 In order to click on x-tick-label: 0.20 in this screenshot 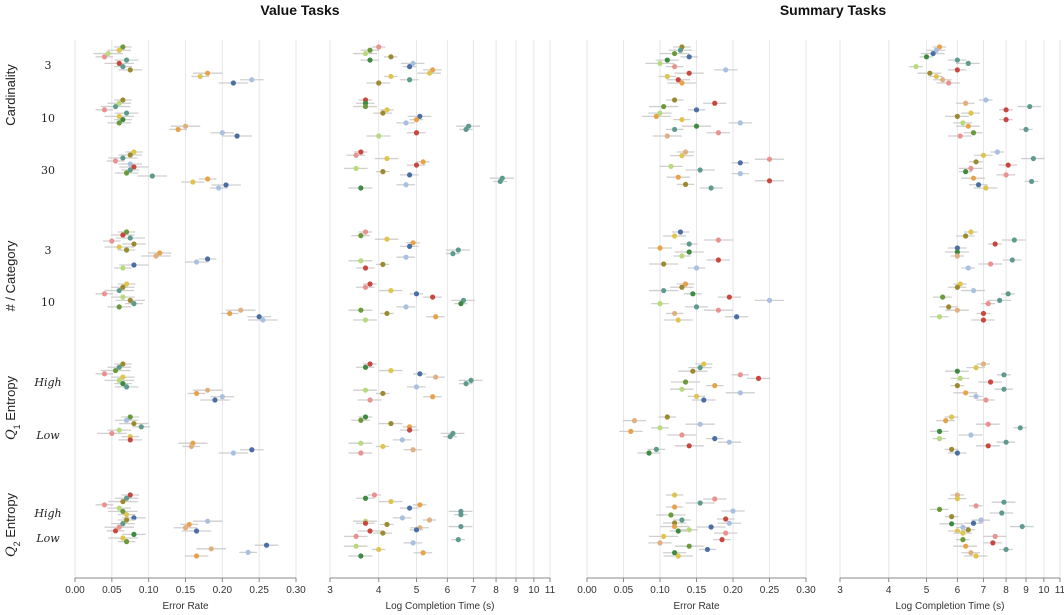, I will do `click(733, 590)`.